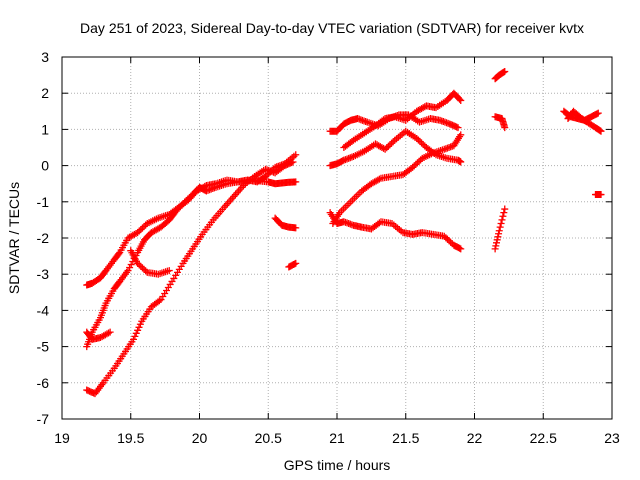  I want to click on series-track-b-dip, so click(150, 262).